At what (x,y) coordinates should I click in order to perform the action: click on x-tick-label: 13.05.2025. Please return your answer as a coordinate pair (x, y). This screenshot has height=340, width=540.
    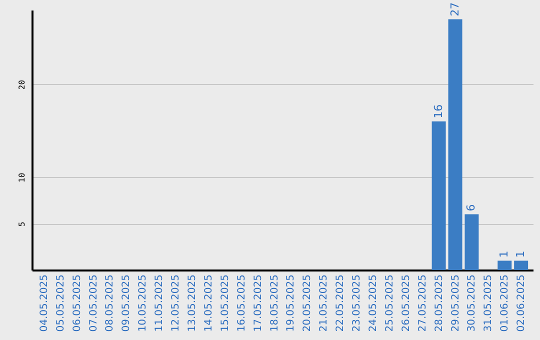
    Looking at the image, I should click on (192, 303).